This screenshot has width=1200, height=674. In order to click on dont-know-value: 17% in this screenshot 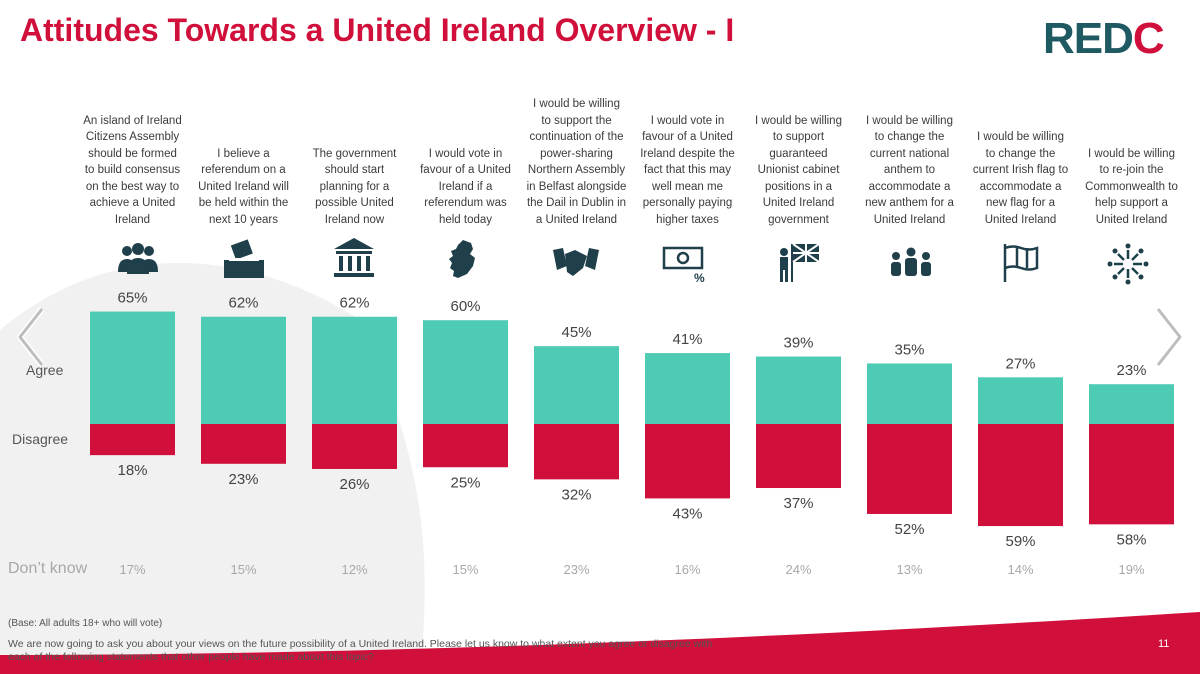, I will do `click(132, 569)`.